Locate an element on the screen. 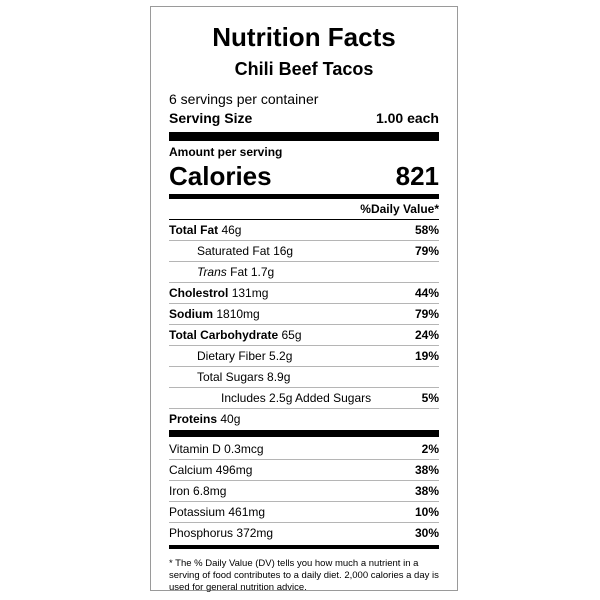  nutrient-dv: 5% is located at coordinates (430, 398).